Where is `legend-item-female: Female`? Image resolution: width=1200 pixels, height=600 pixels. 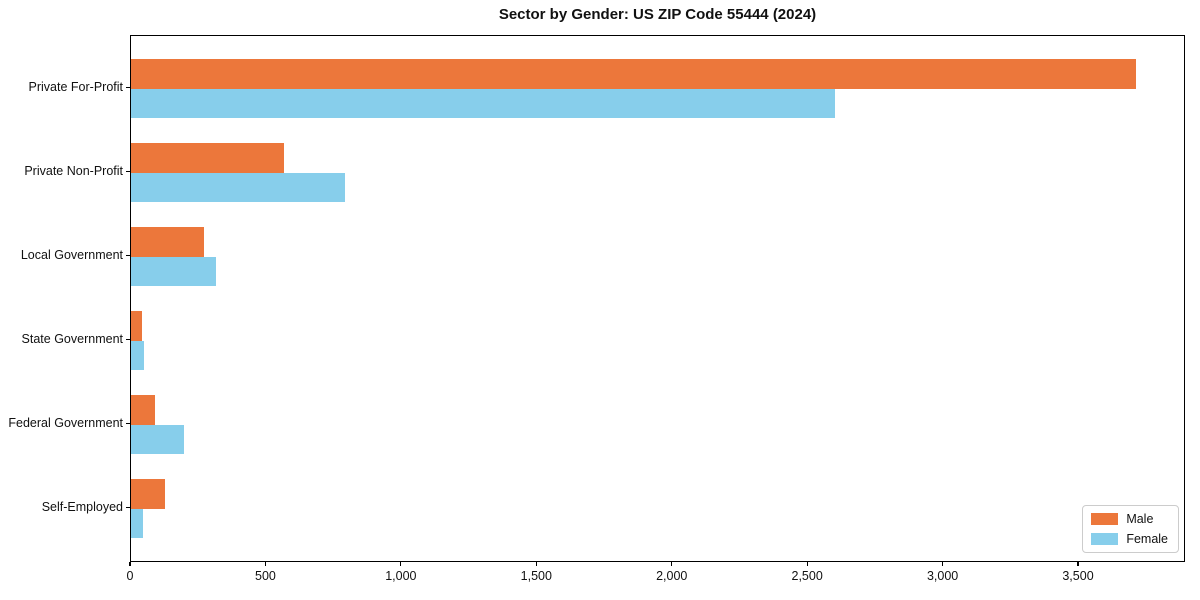
legend-item-female: Female is located at coordinates (1129, 539).